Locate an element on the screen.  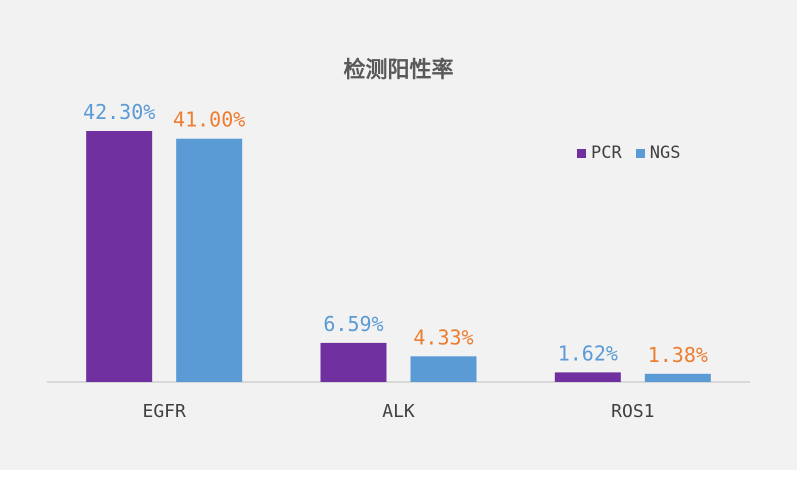
category-label-ros1: ROS1 is located at coordinates (632, 411).